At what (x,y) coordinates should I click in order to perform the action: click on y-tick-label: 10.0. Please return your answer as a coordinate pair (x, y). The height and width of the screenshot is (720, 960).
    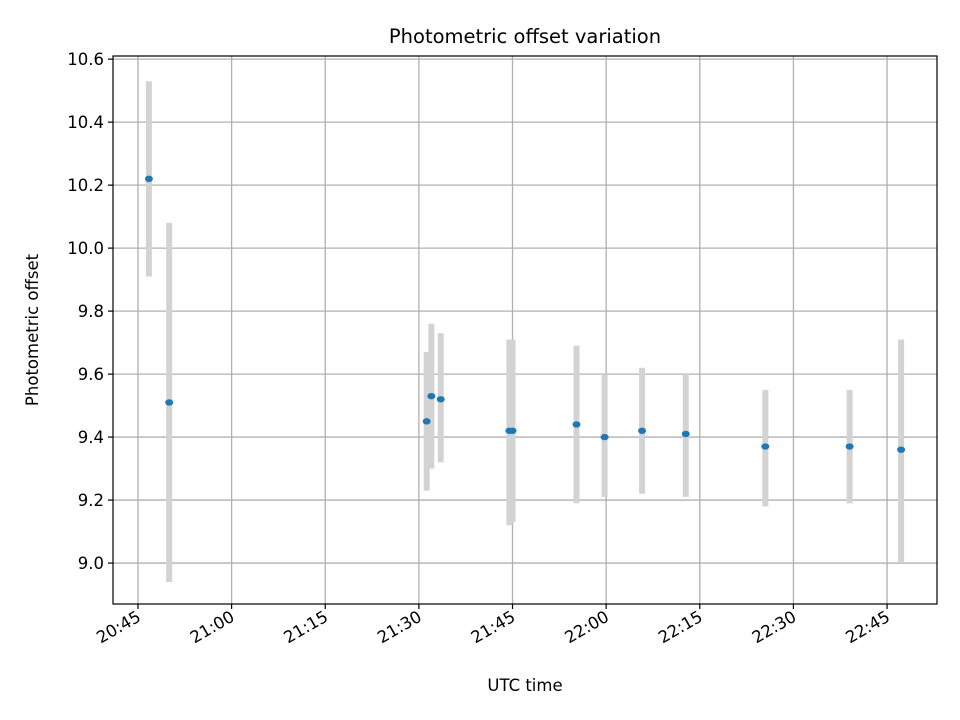
    Looking at the image, I should click on (85, 248).